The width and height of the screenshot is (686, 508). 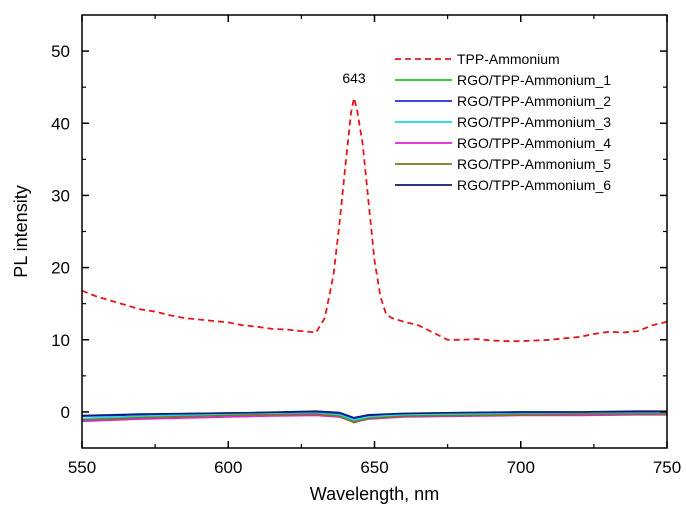 What do you see at coordinates (534, 80) in the screenshot?
I see `legend-label: RGO/TPP-Ammonium_1` at bounding box center [534, 80].